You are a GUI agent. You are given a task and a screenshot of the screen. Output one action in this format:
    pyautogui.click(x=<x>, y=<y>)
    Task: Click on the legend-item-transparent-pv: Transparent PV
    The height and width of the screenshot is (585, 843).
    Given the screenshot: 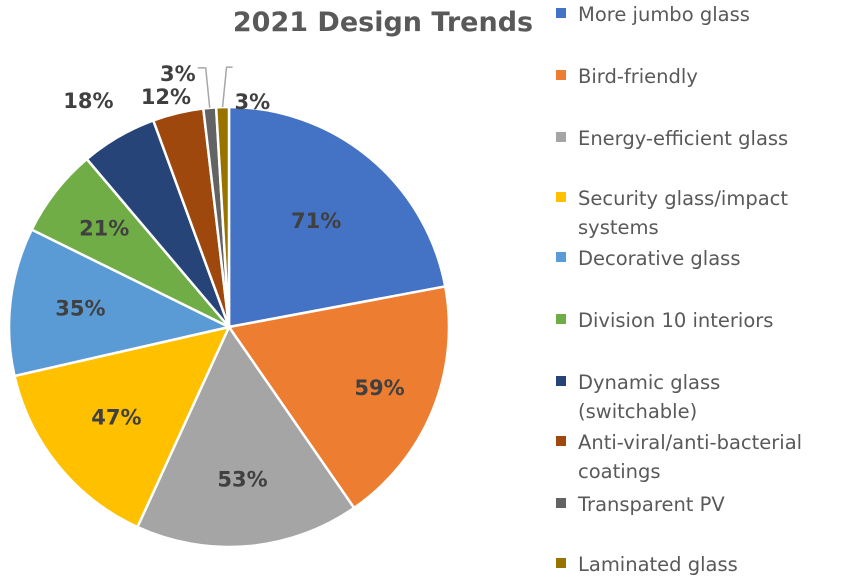 What is the action you would take?
    pyautogui.click(x=697, y=504)
    